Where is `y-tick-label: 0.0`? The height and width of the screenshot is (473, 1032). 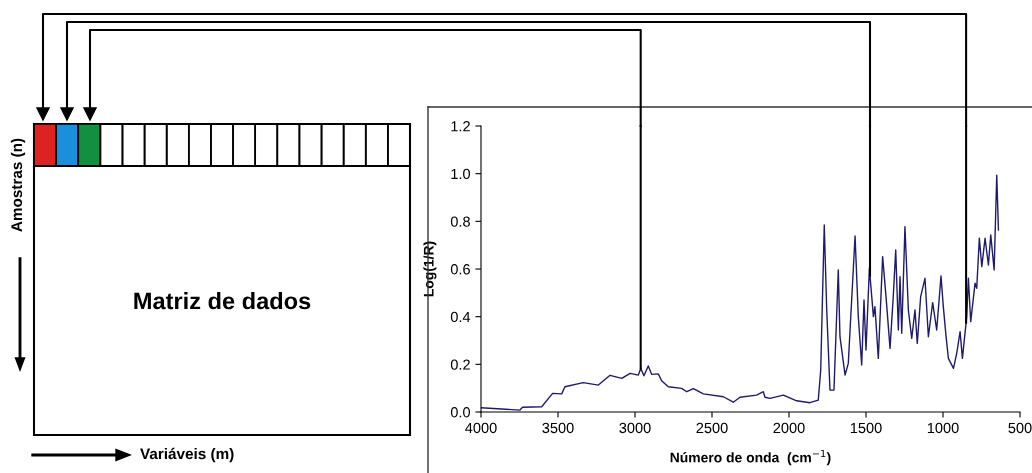 y-tick-label: 0.0 is located at coordinates (460, 412).